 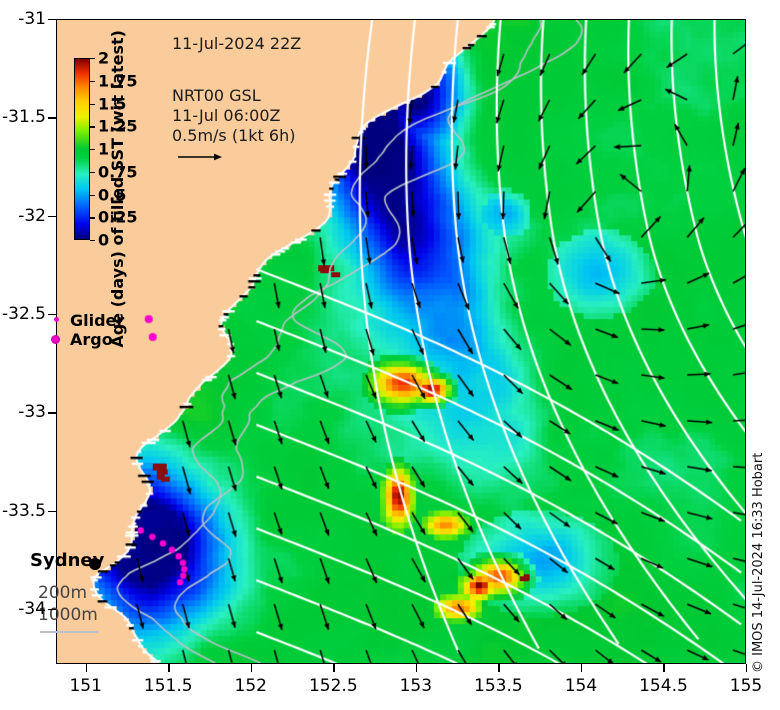 I want to click on colorbar-title: Age (days) of filled SST (wrt latest), so click(x=117, y=189).